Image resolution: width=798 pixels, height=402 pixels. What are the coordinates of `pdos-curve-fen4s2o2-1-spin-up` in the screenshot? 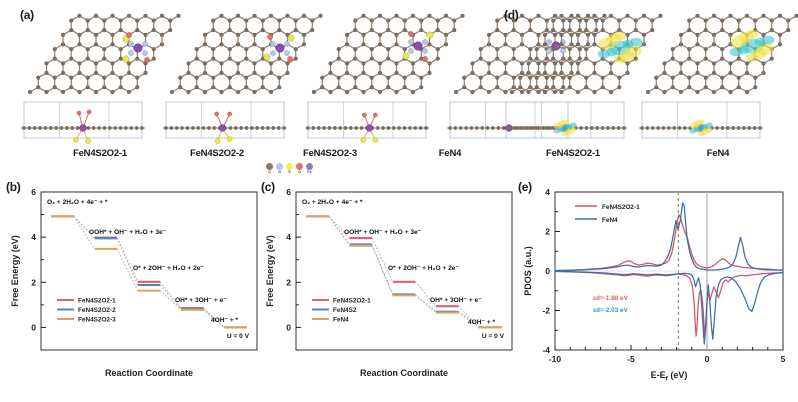 It's located at (669, 243).